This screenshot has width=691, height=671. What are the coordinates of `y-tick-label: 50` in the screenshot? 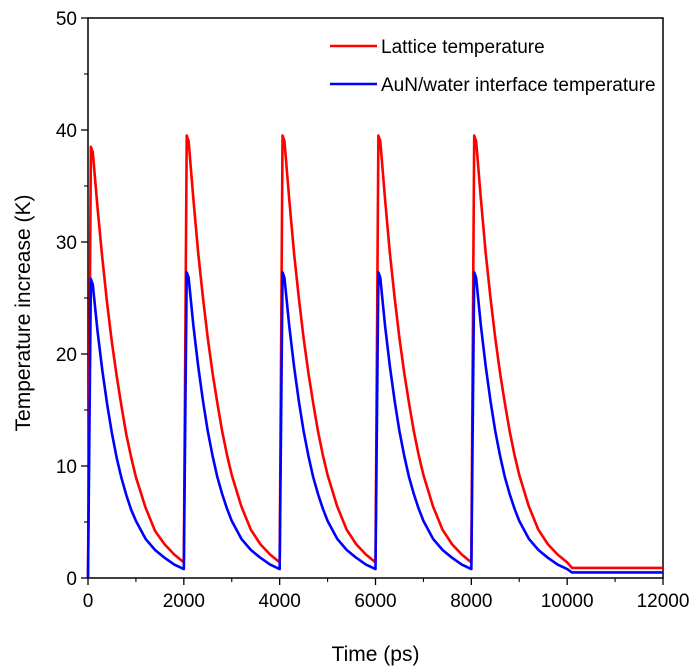 It's located at (66, 19).